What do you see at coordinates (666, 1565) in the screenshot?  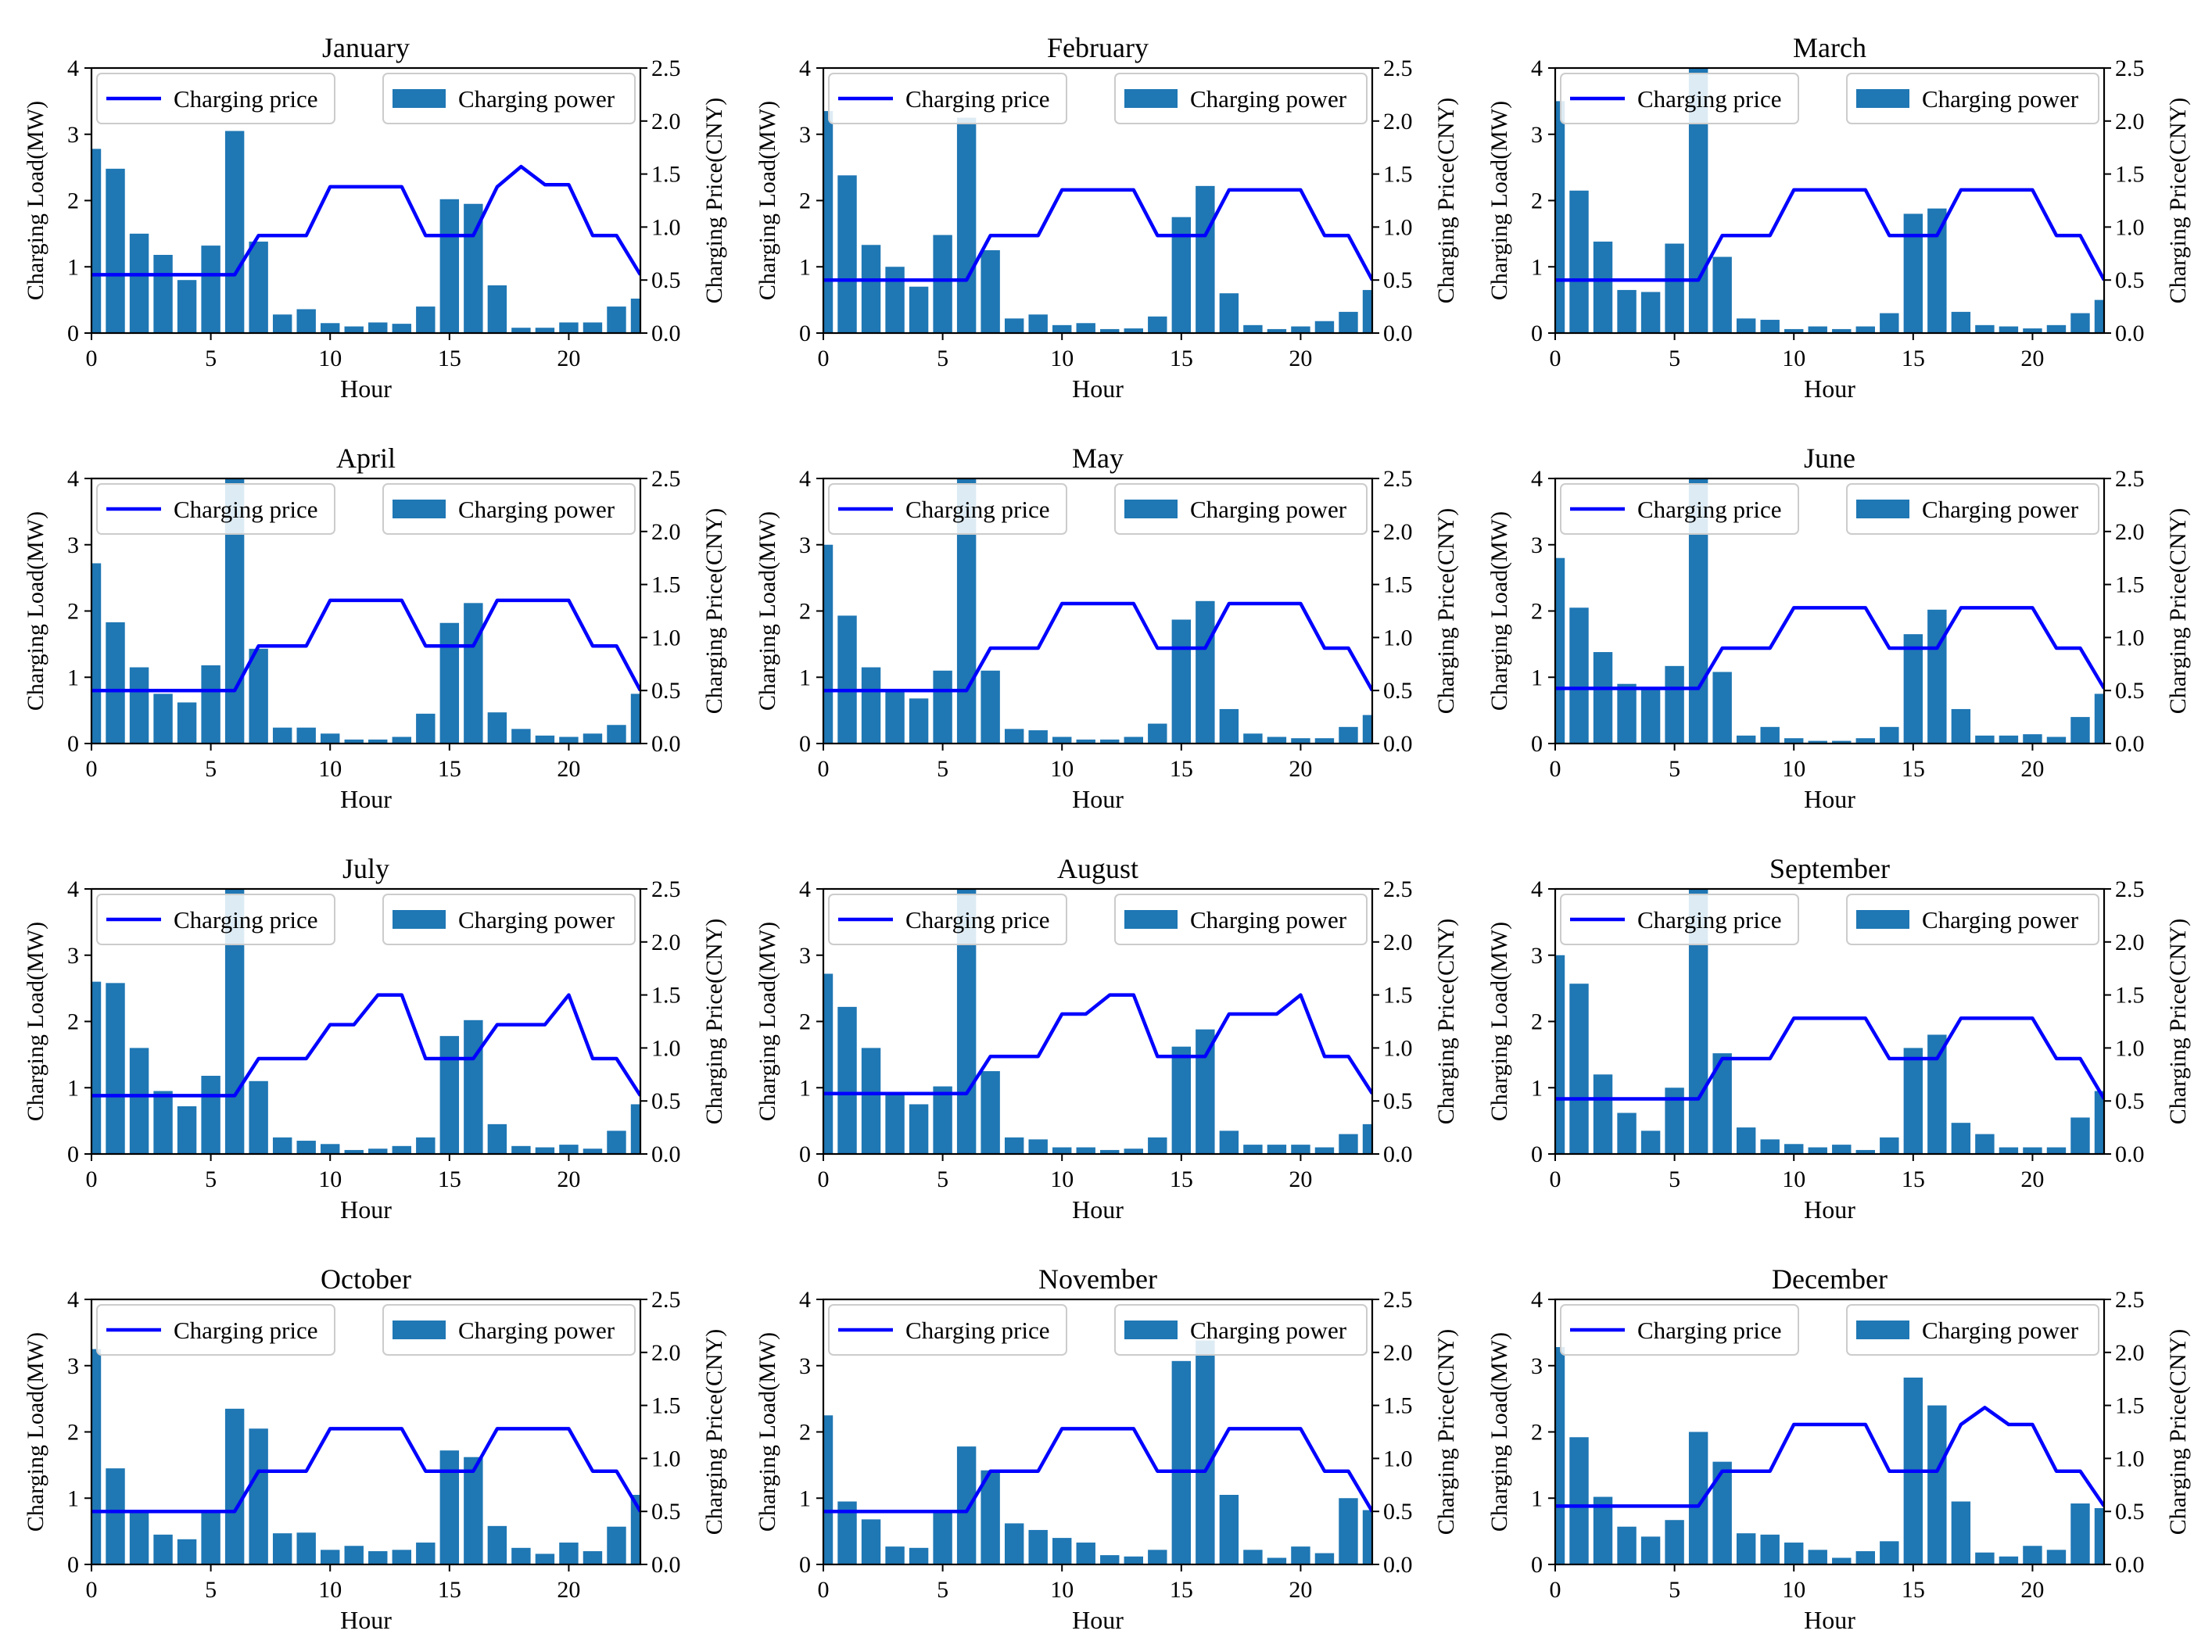 I see `y2-tick-label: 0.0` at bounding box center [666, 1565].